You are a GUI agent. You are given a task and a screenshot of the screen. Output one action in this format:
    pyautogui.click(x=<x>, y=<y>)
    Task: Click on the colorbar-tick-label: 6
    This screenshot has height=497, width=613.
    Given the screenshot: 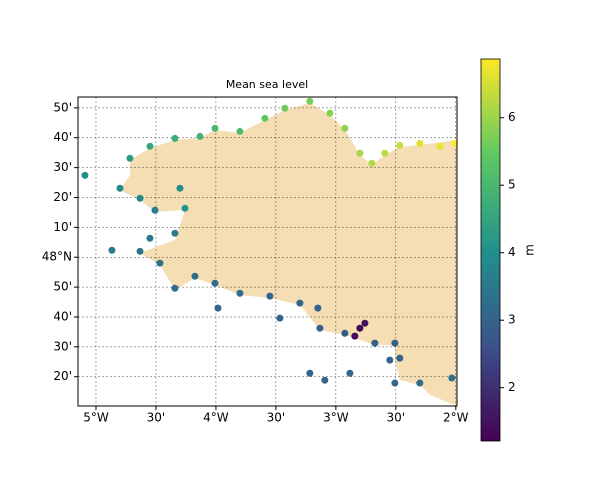 What is the action you would take?
    pyautogui.click(x=512, y=117)
    